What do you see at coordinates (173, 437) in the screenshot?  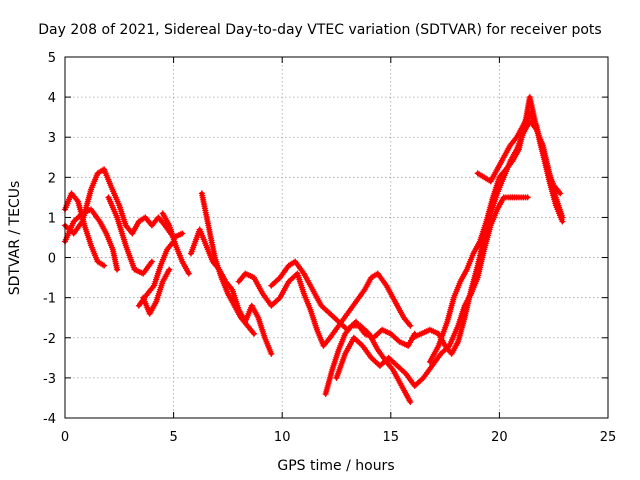 I see `x-tick-label: 5` at bounding box center [173, 437].